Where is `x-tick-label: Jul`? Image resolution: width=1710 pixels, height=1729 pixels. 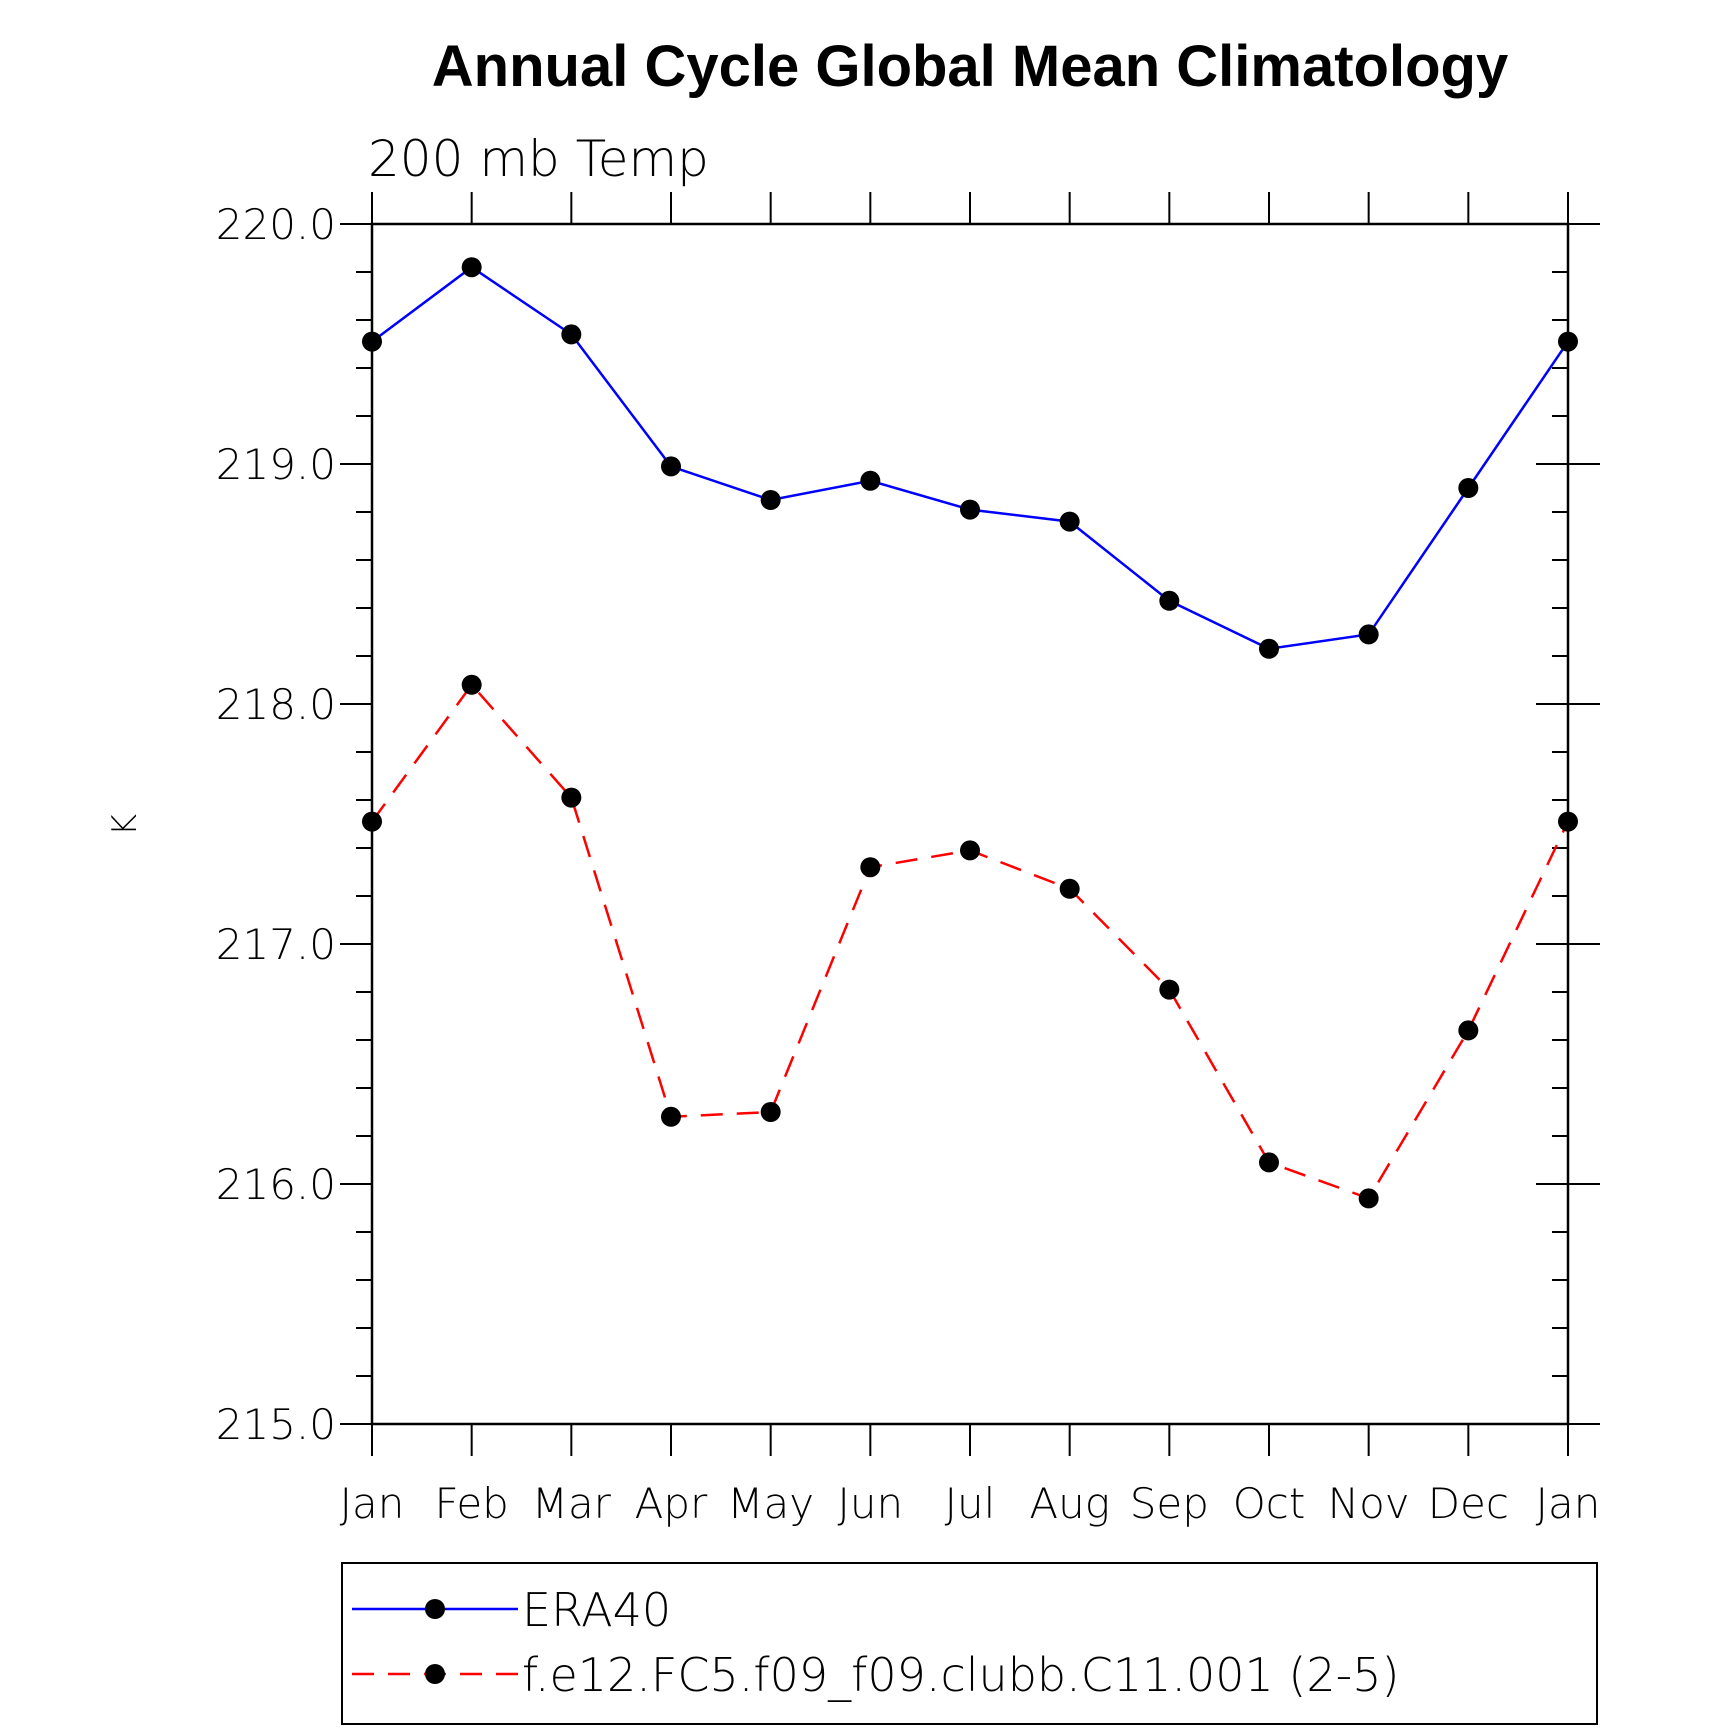
x-tick-label: Jul is located at coordinates (970, 1503).